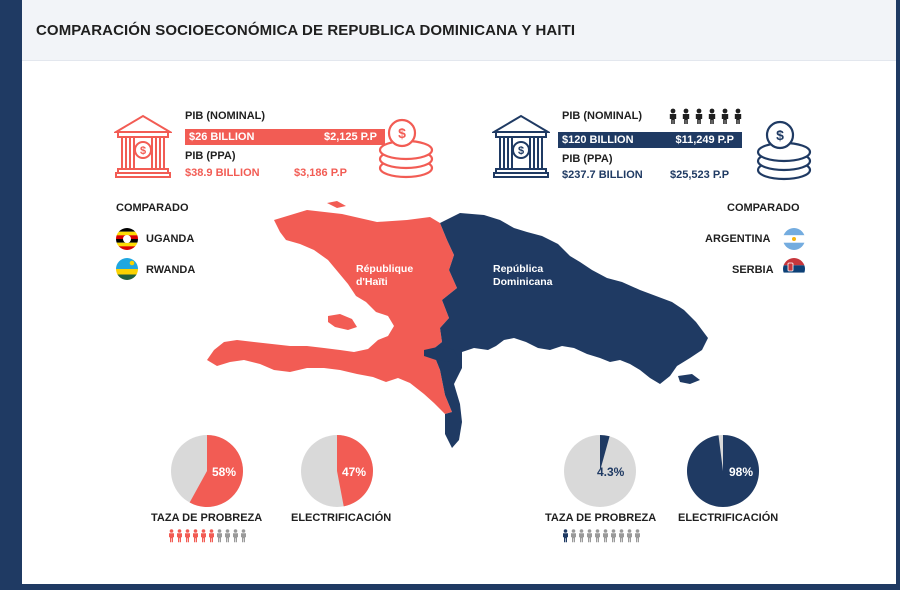 This screenshot has width=900, height=590. Describe the element at coordinates (336, 204) in the screenshot. I see `tortuga-island` at that location.